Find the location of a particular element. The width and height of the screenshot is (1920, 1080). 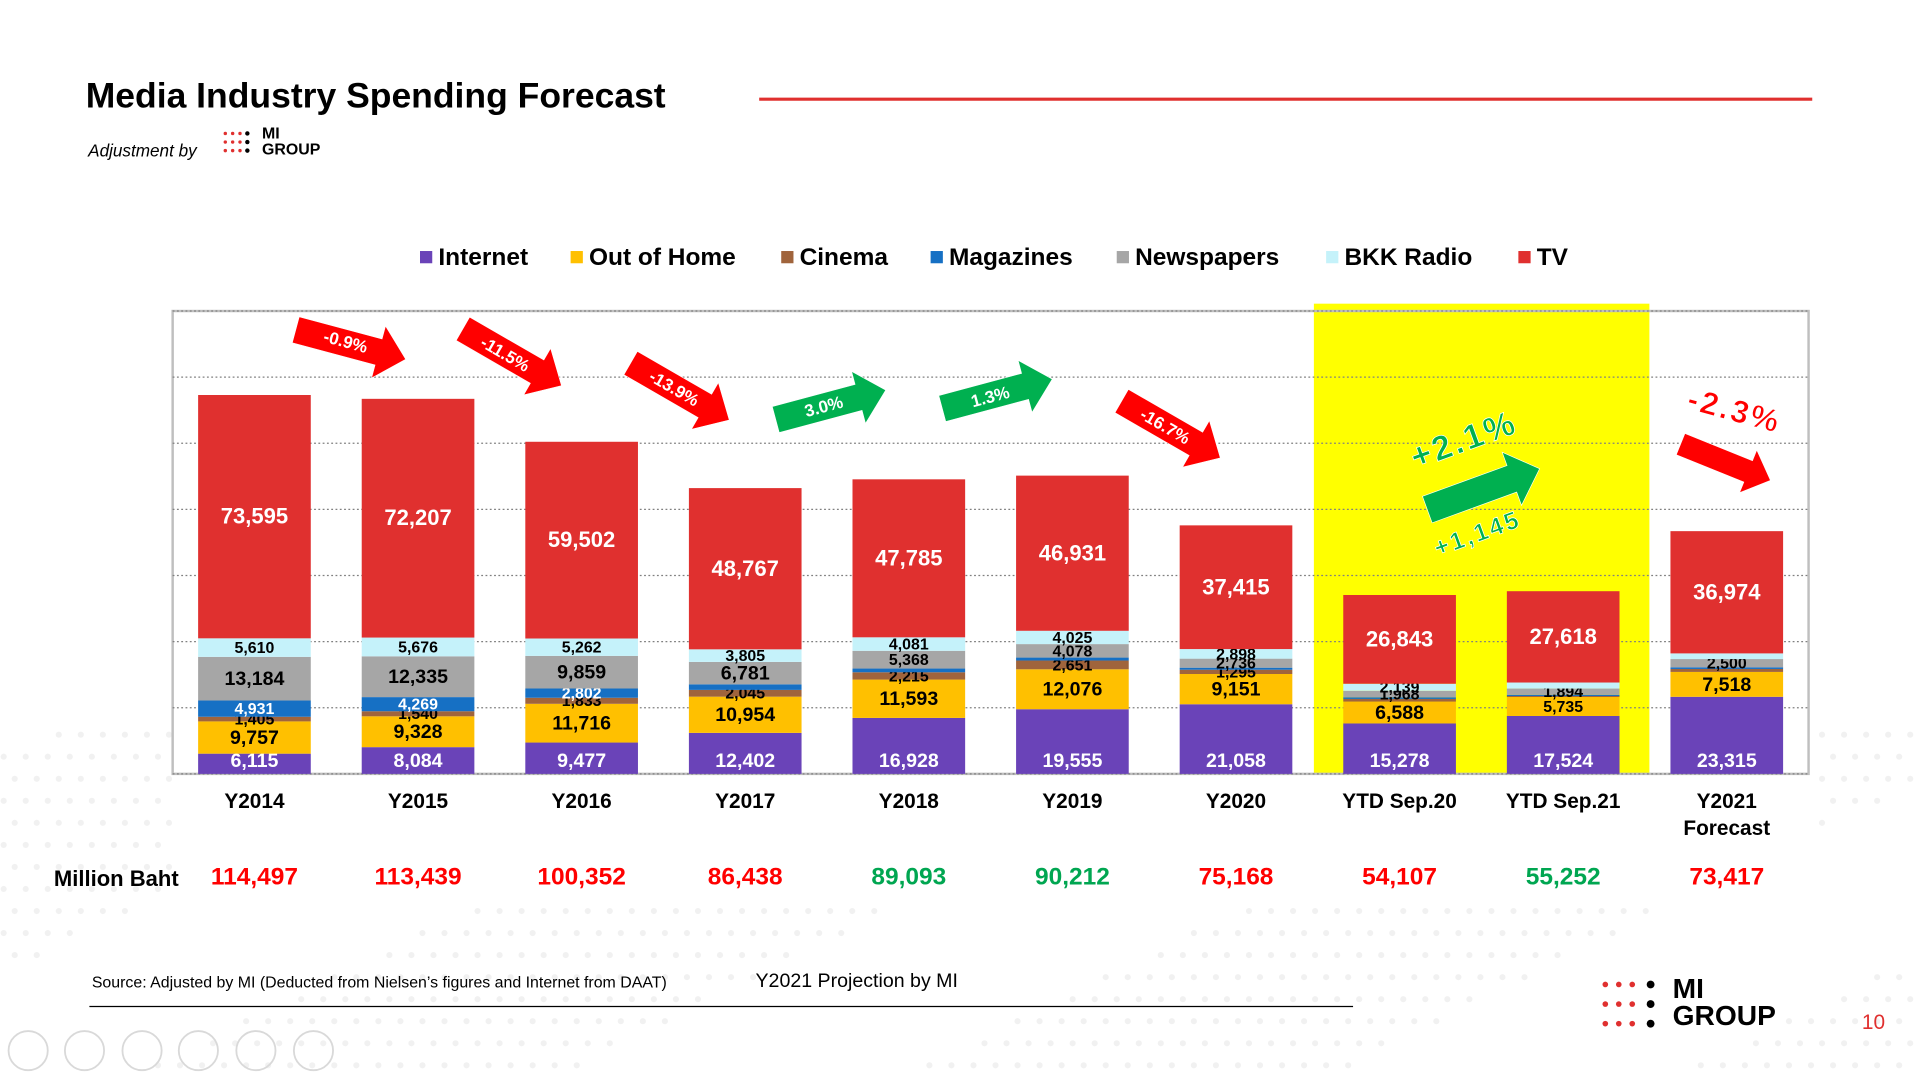

value-label: 11,593 is located at coordinates (908, 699).